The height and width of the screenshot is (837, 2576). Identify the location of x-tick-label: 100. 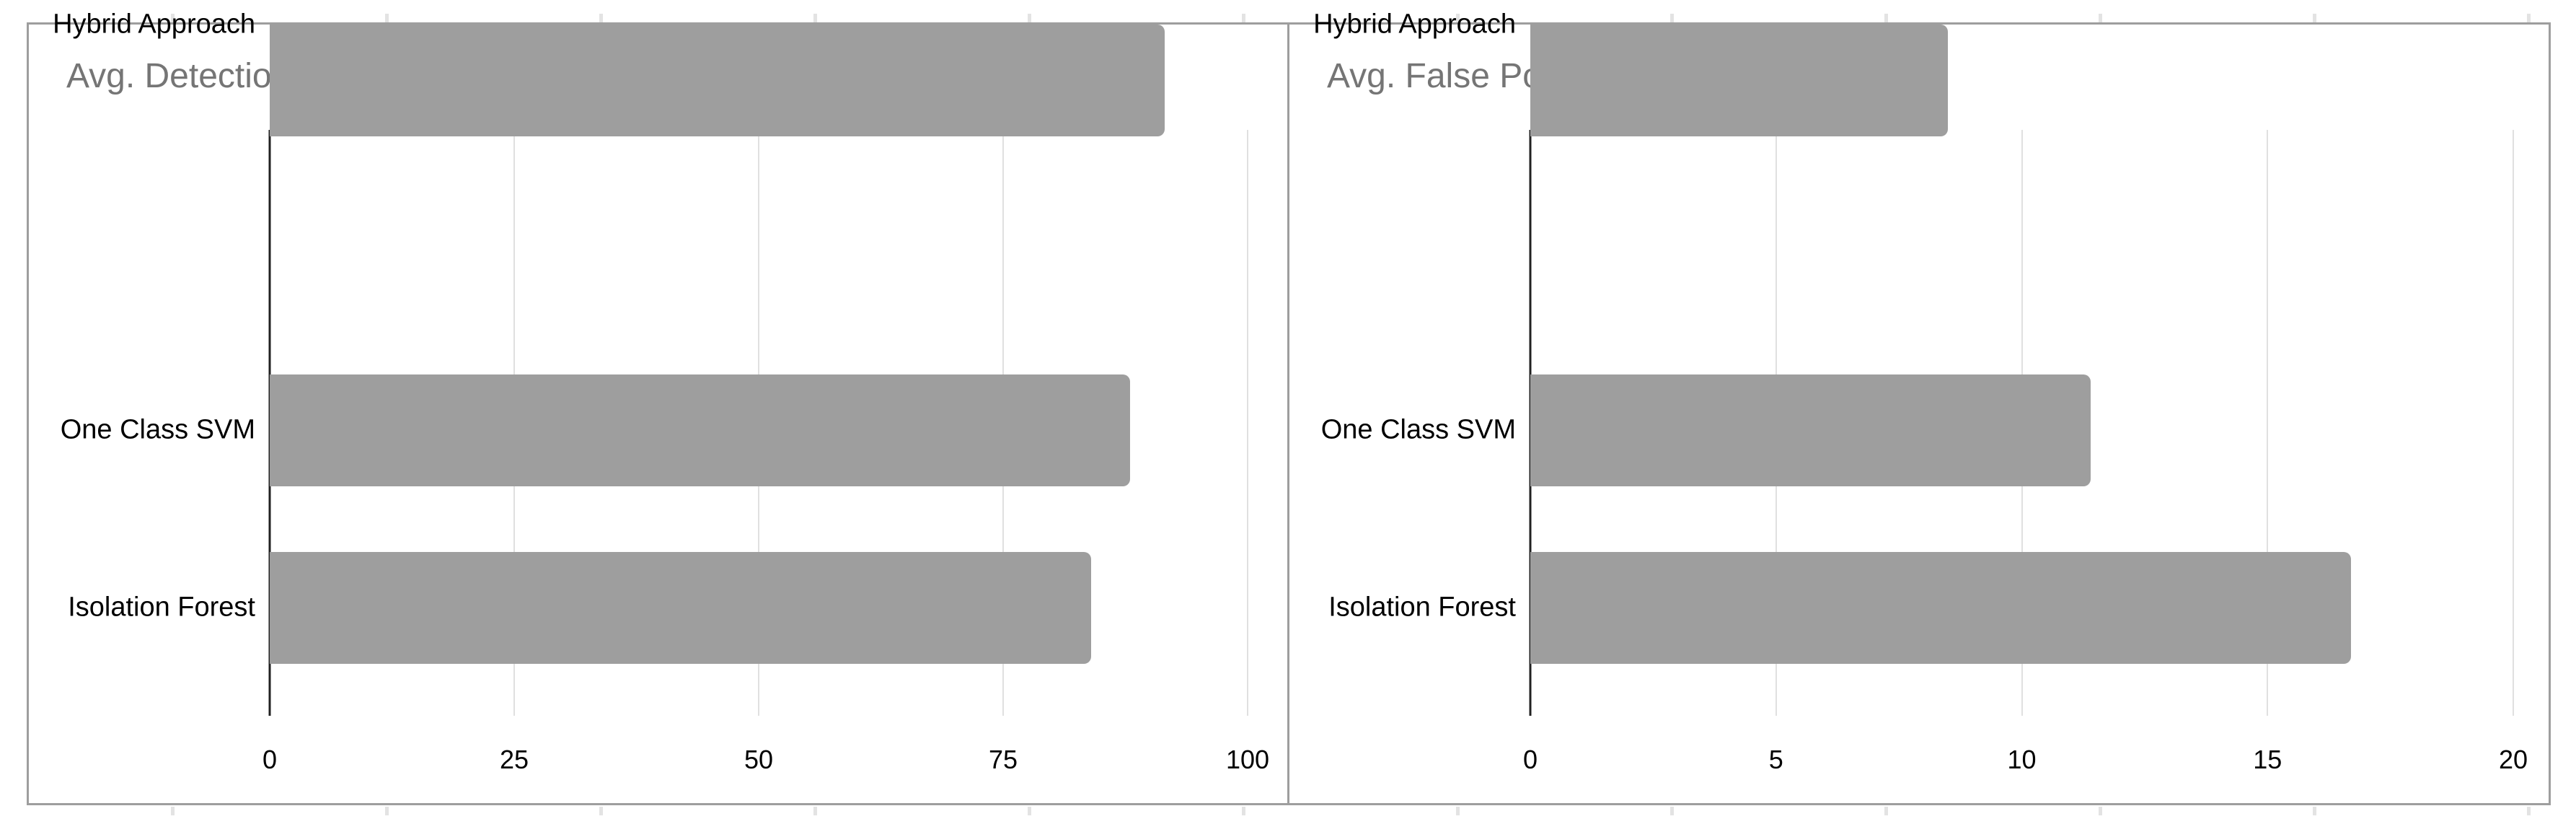
(1247, 759).